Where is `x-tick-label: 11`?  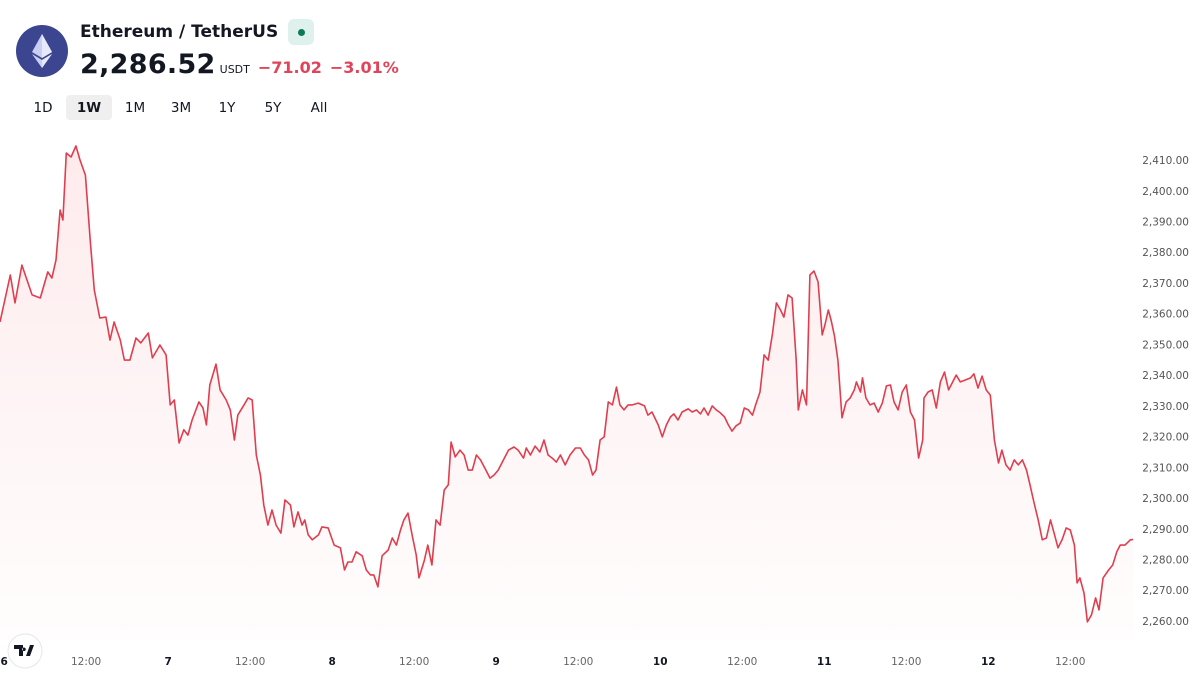
x-tick-label: 11 is located at coordinates (824, 662).